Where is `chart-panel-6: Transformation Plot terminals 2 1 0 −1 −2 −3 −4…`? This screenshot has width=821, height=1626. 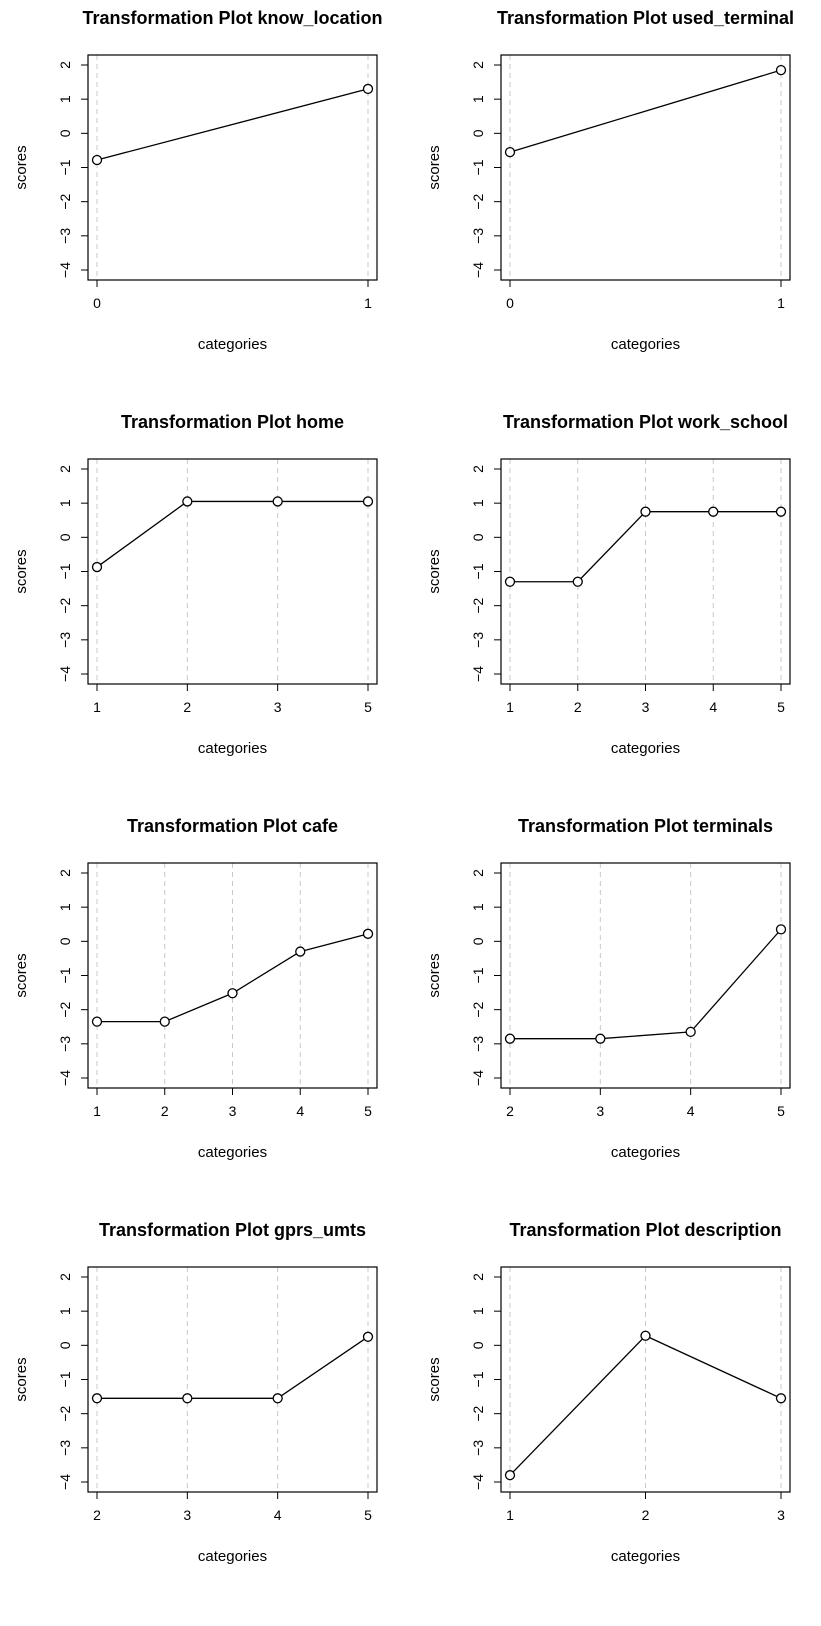
chart-panel-6: Transformation Plot terminals 2 1 0 −1 −2 −3 −4… is located at coordinates (608, 988).